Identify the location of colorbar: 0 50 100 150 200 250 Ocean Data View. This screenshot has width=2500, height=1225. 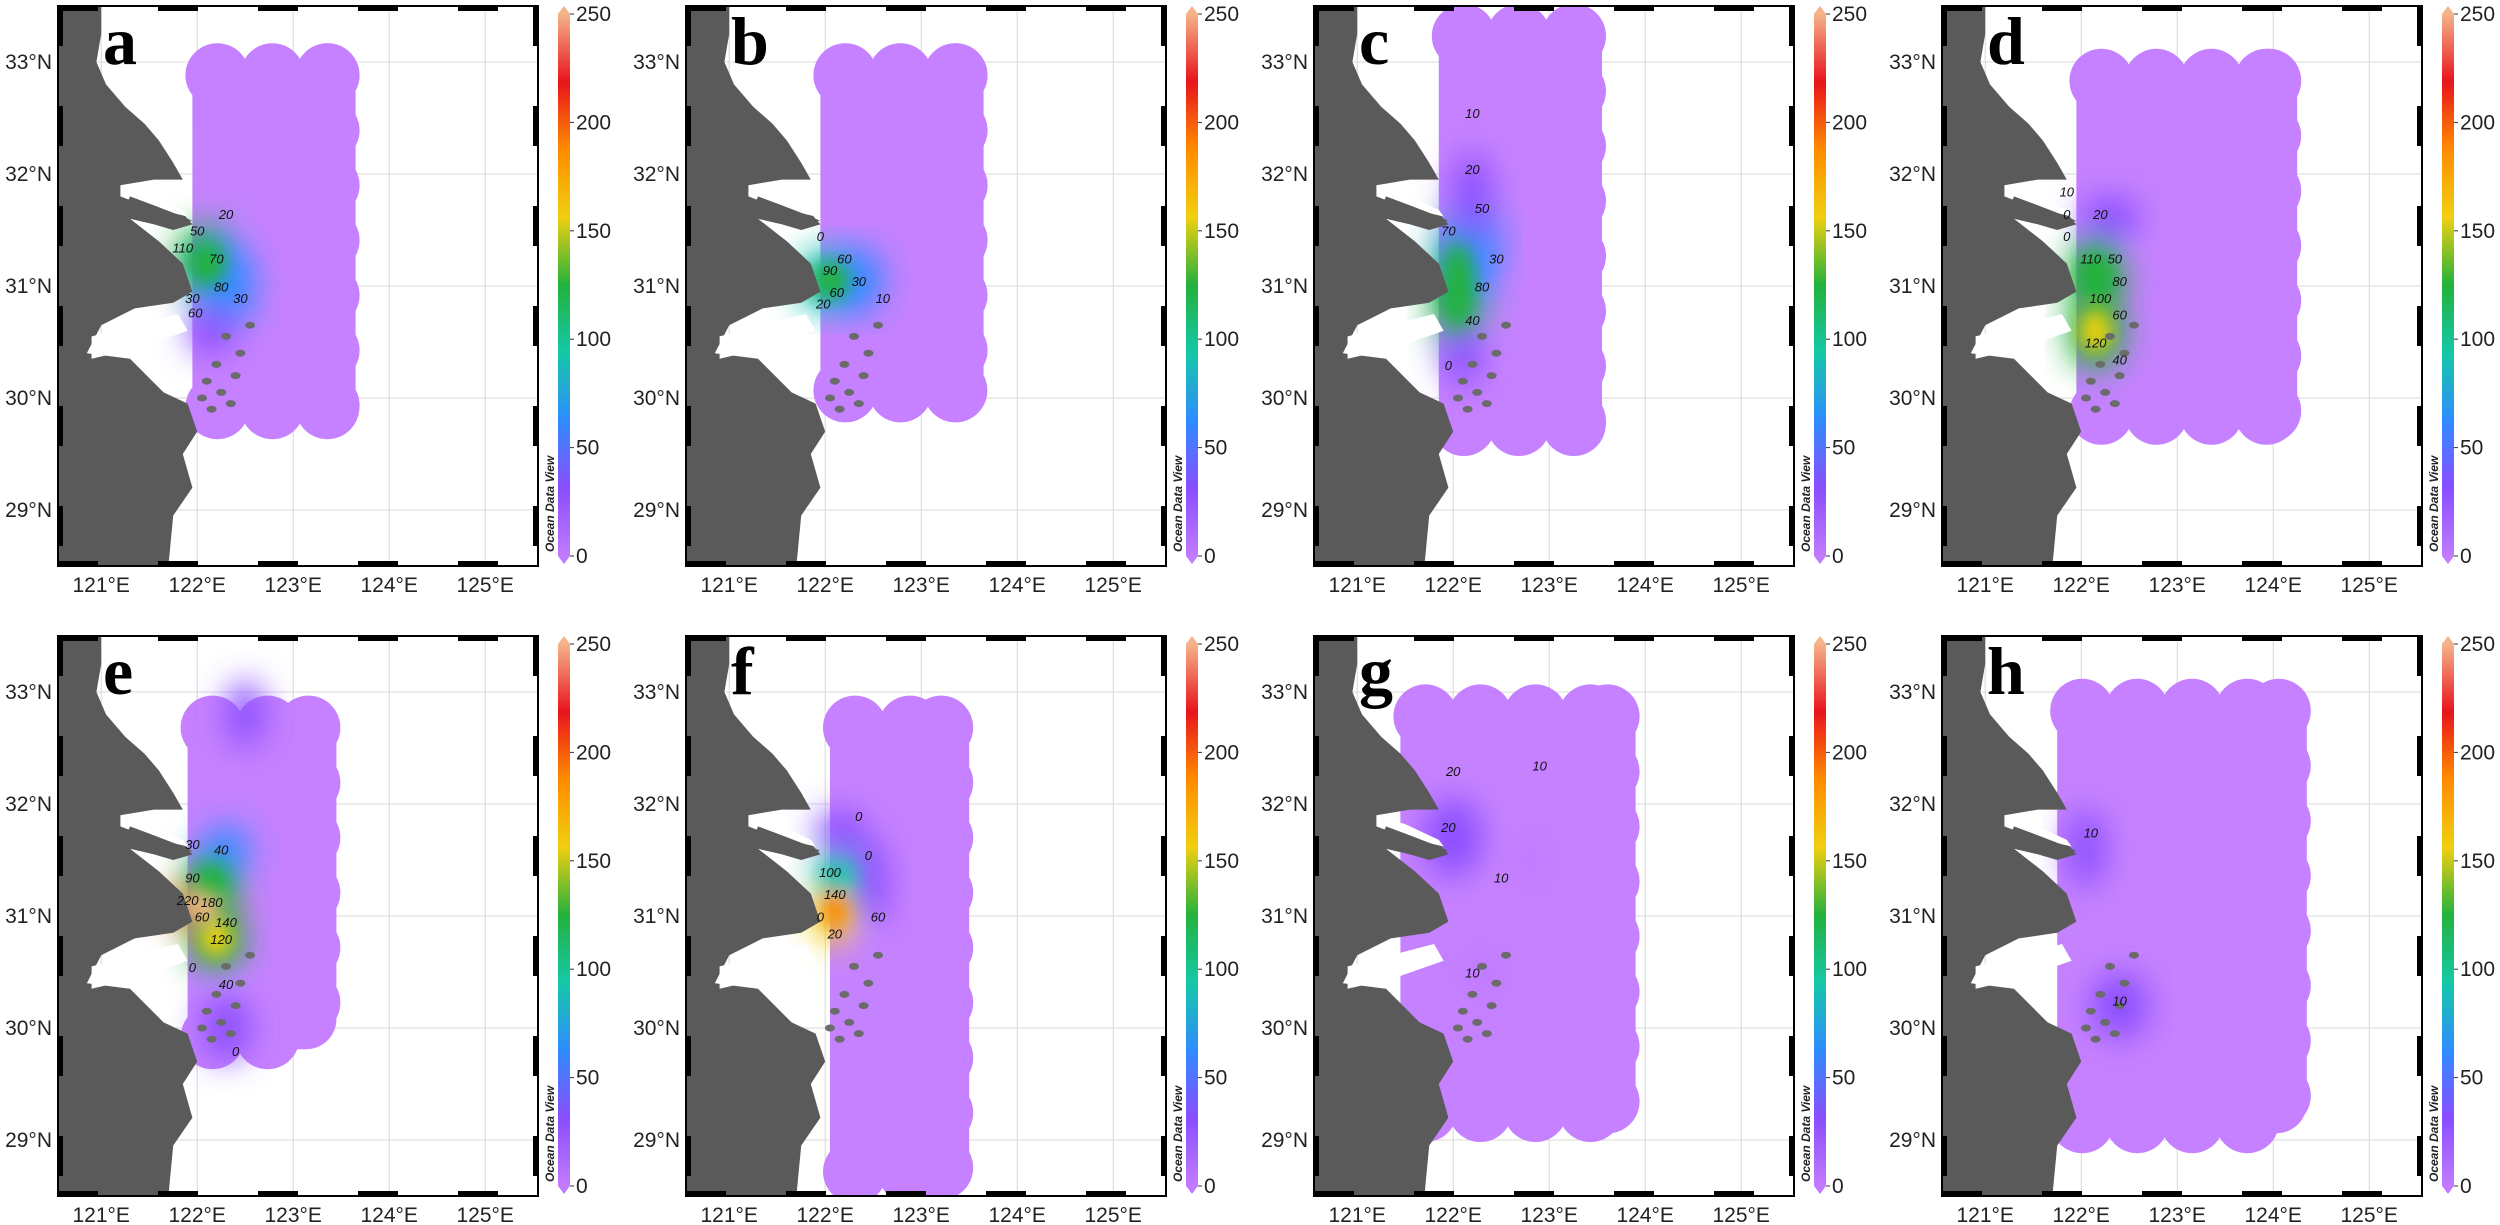
(2461, 915).